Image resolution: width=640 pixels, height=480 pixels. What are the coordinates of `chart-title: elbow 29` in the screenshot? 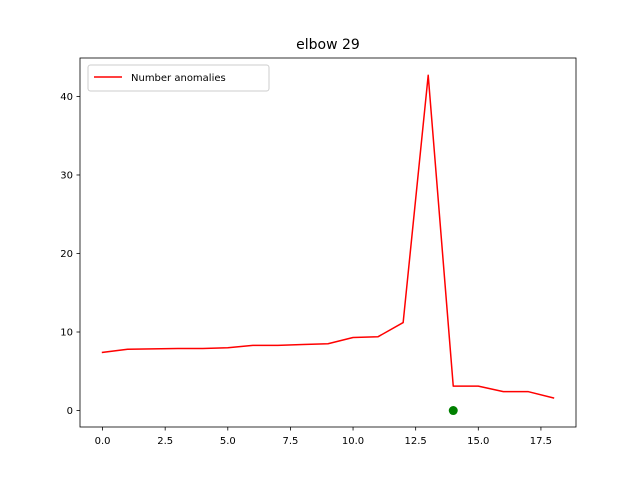 It's located at (328, 45).